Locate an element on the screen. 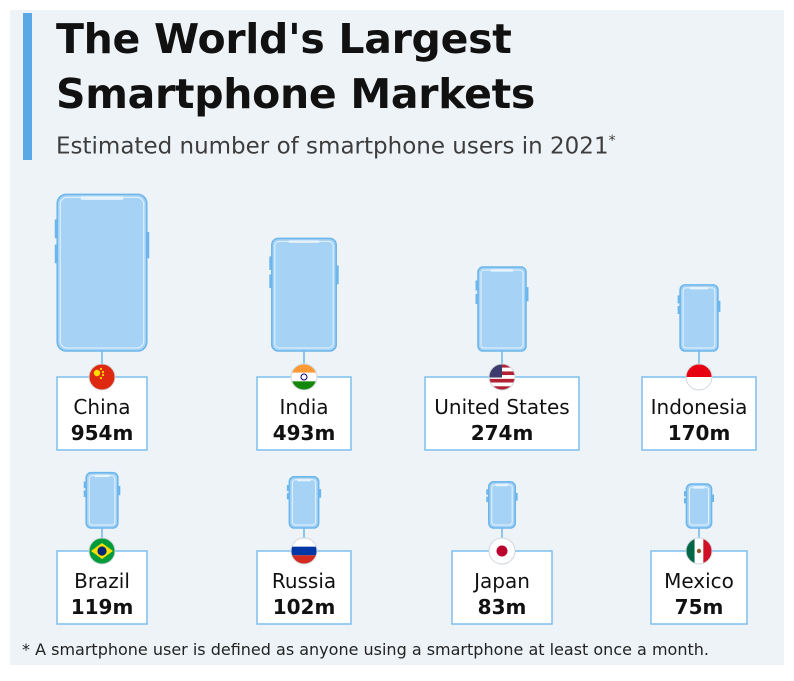 This screenshot has height=681, width=794. phone-indonesia is located at coordinates (699, 318).